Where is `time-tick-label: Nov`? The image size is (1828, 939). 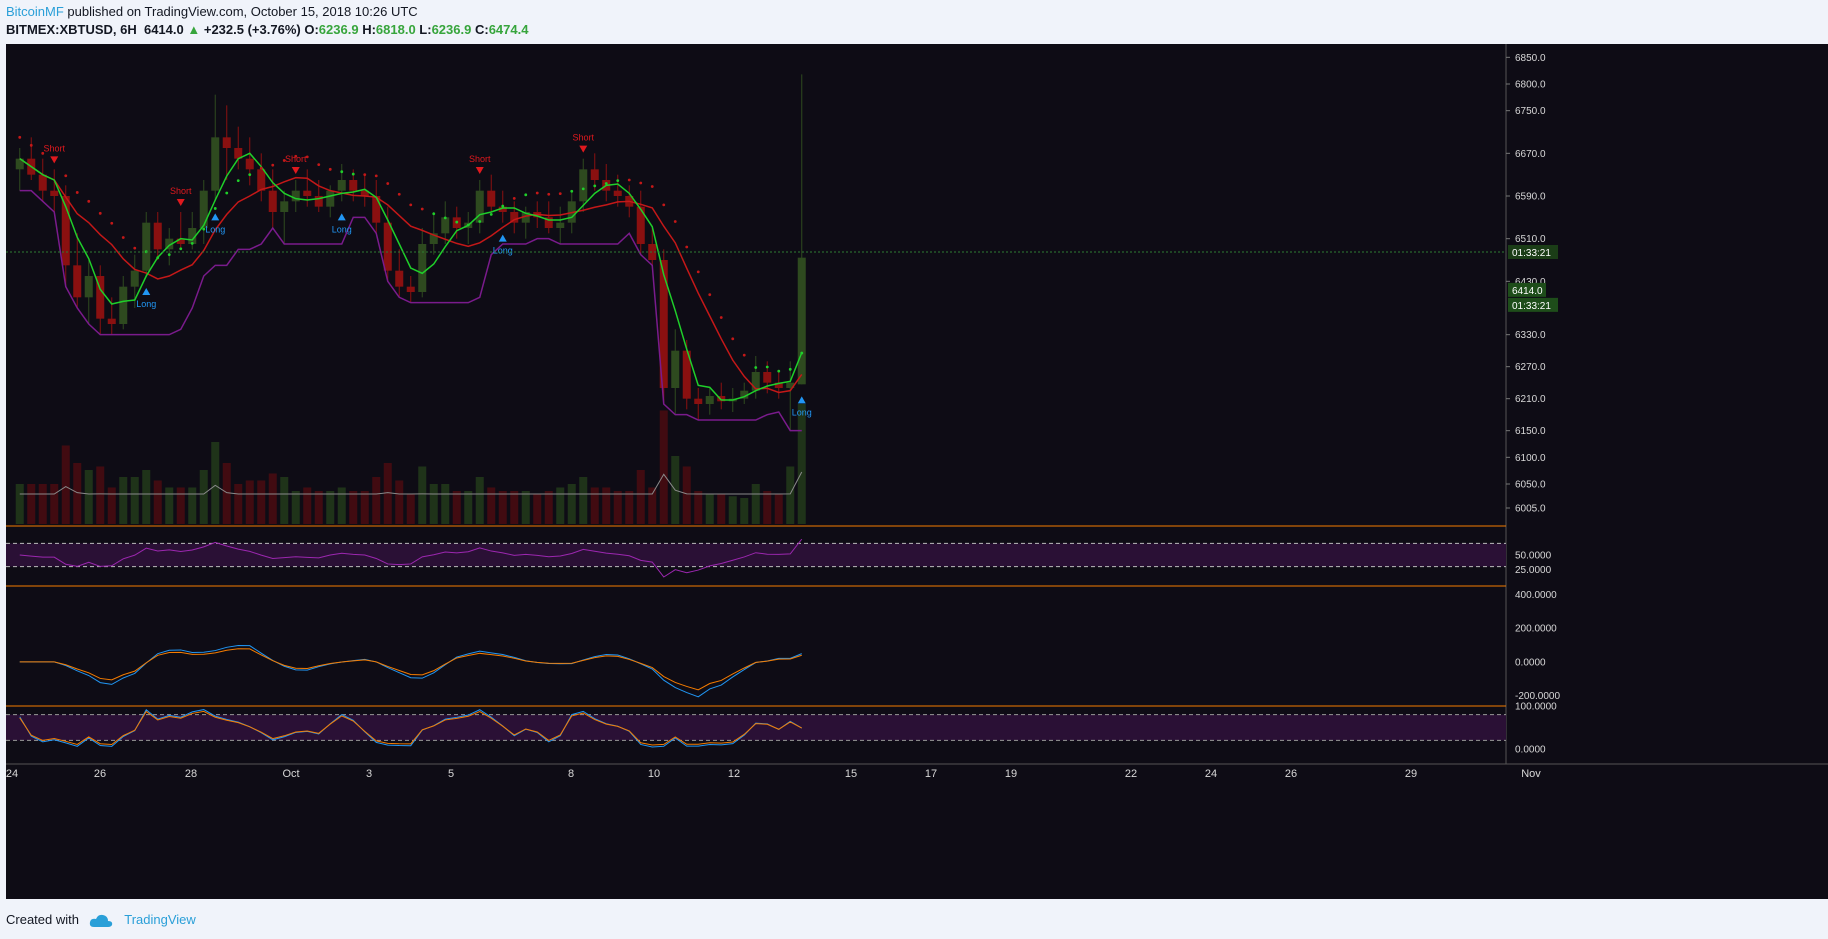 time-tick-label: Nov is located at coordinates (1531, 774).